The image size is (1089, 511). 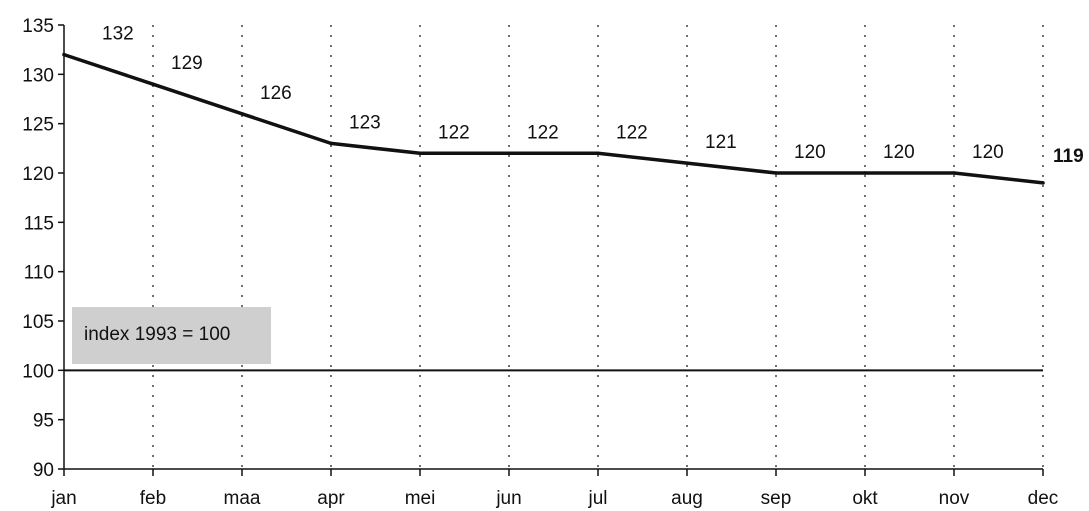 I want to click on y-tick-label: 130, so click(x=38, y=75).